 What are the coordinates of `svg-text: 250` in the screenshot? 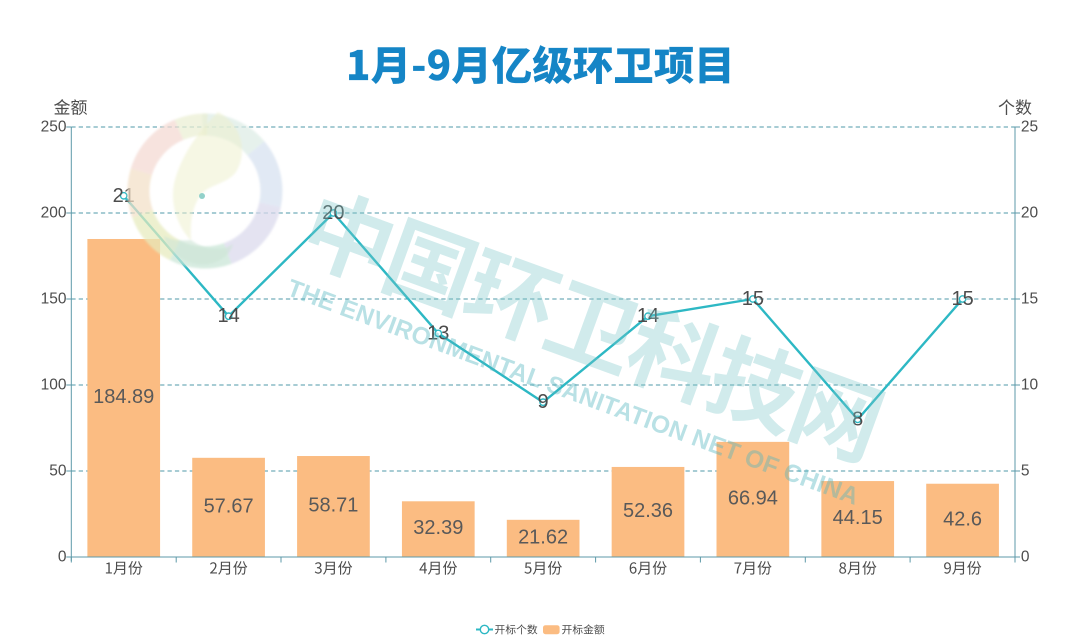 It's located at (54, 126).